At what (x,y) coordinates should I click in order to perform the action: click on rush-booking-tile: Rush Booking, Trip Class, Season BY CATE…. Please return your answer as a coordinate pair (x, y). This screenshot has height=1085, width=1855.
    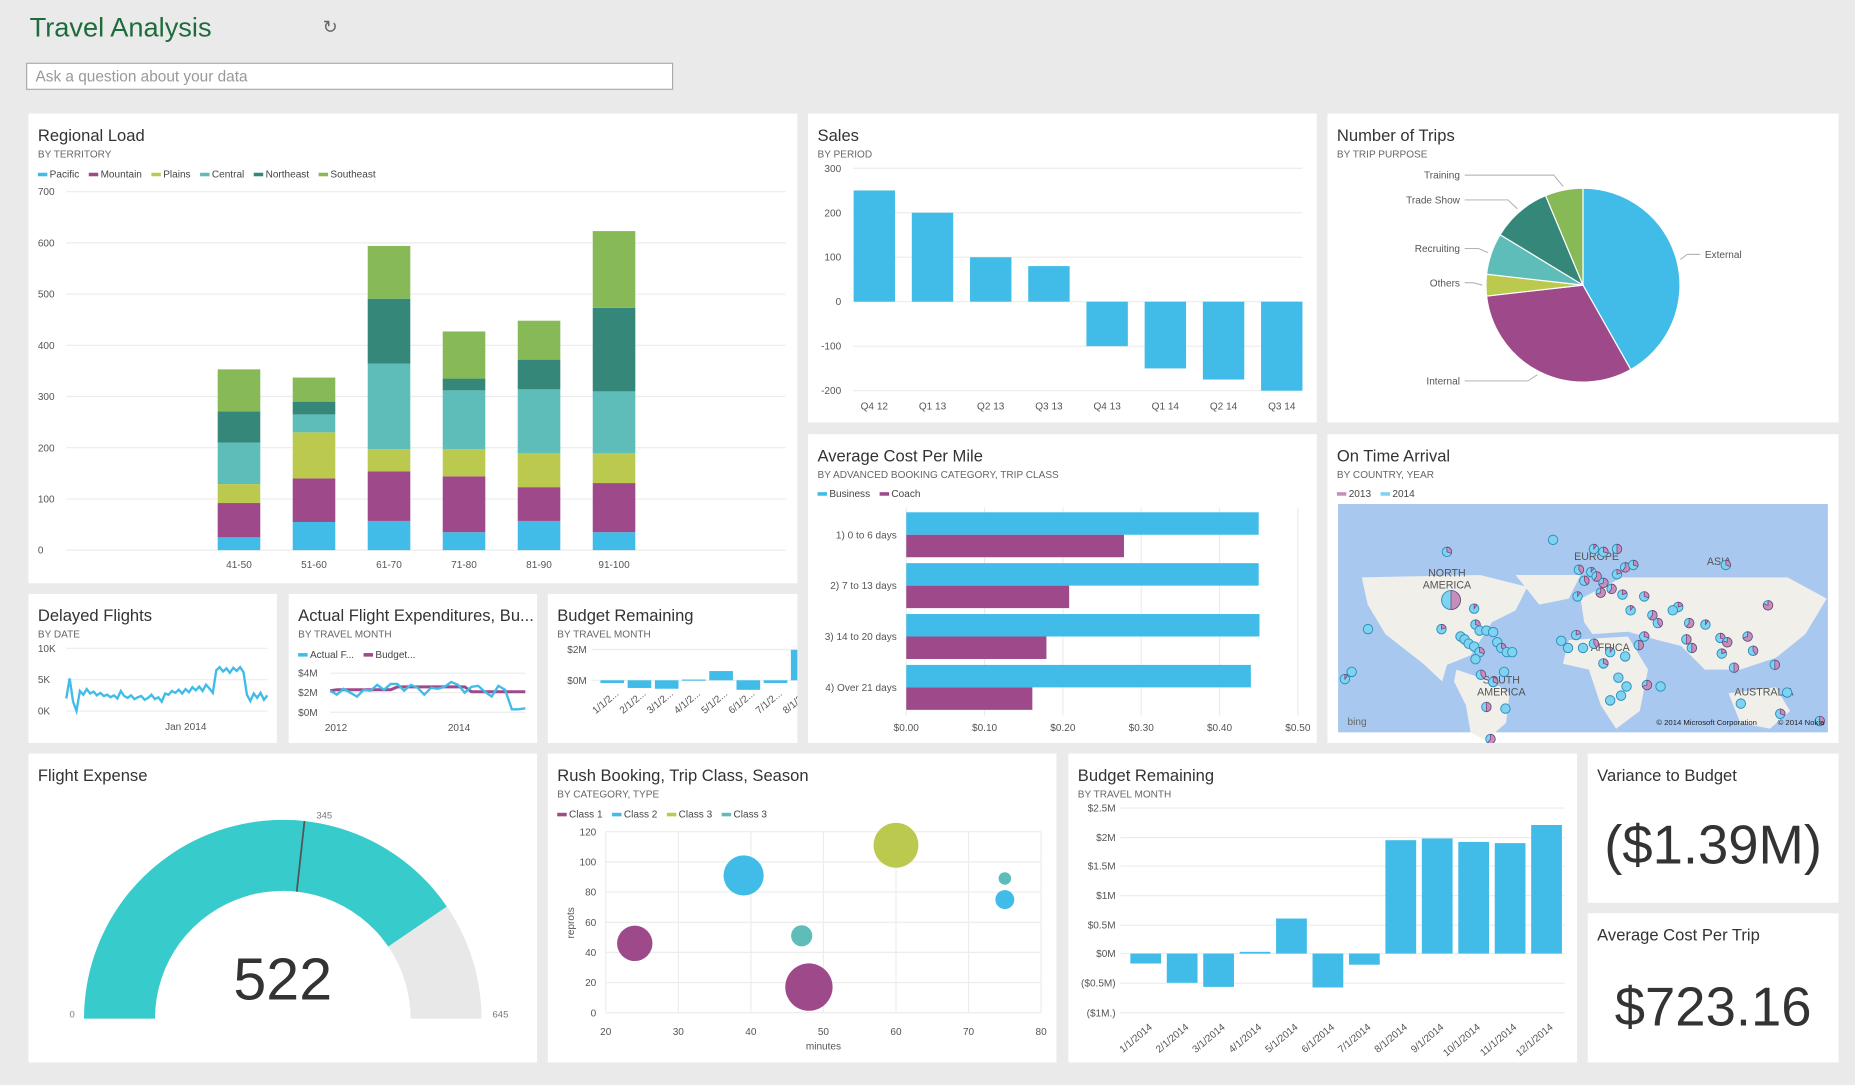
    Looking at the image, I should click on (802, 908).